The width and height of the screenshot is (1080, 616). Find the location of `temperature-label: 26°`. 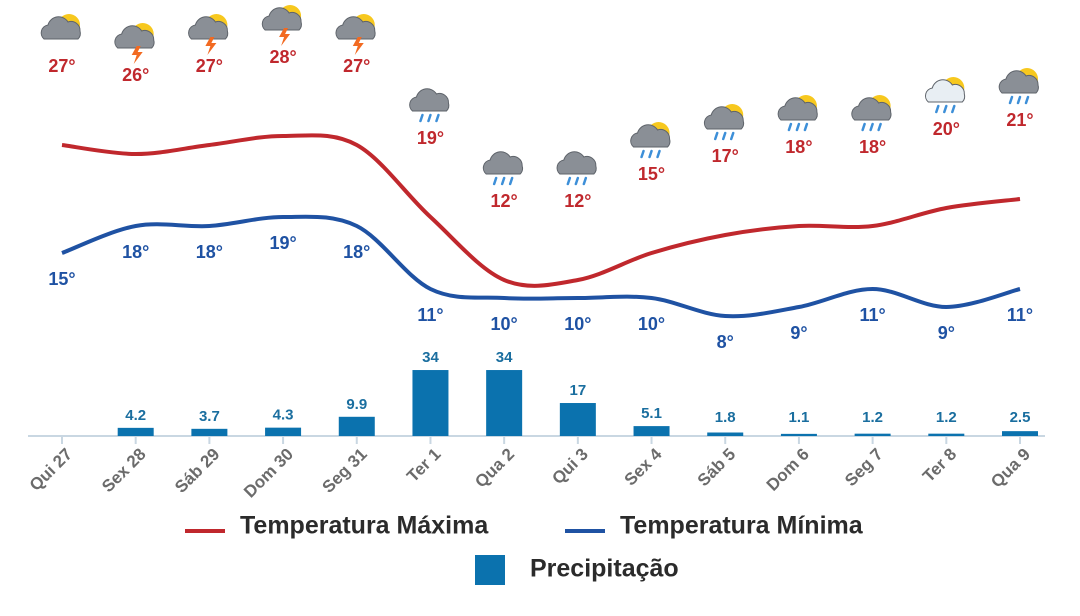

temperature-label: 26° is located at coordinates (135, 75).